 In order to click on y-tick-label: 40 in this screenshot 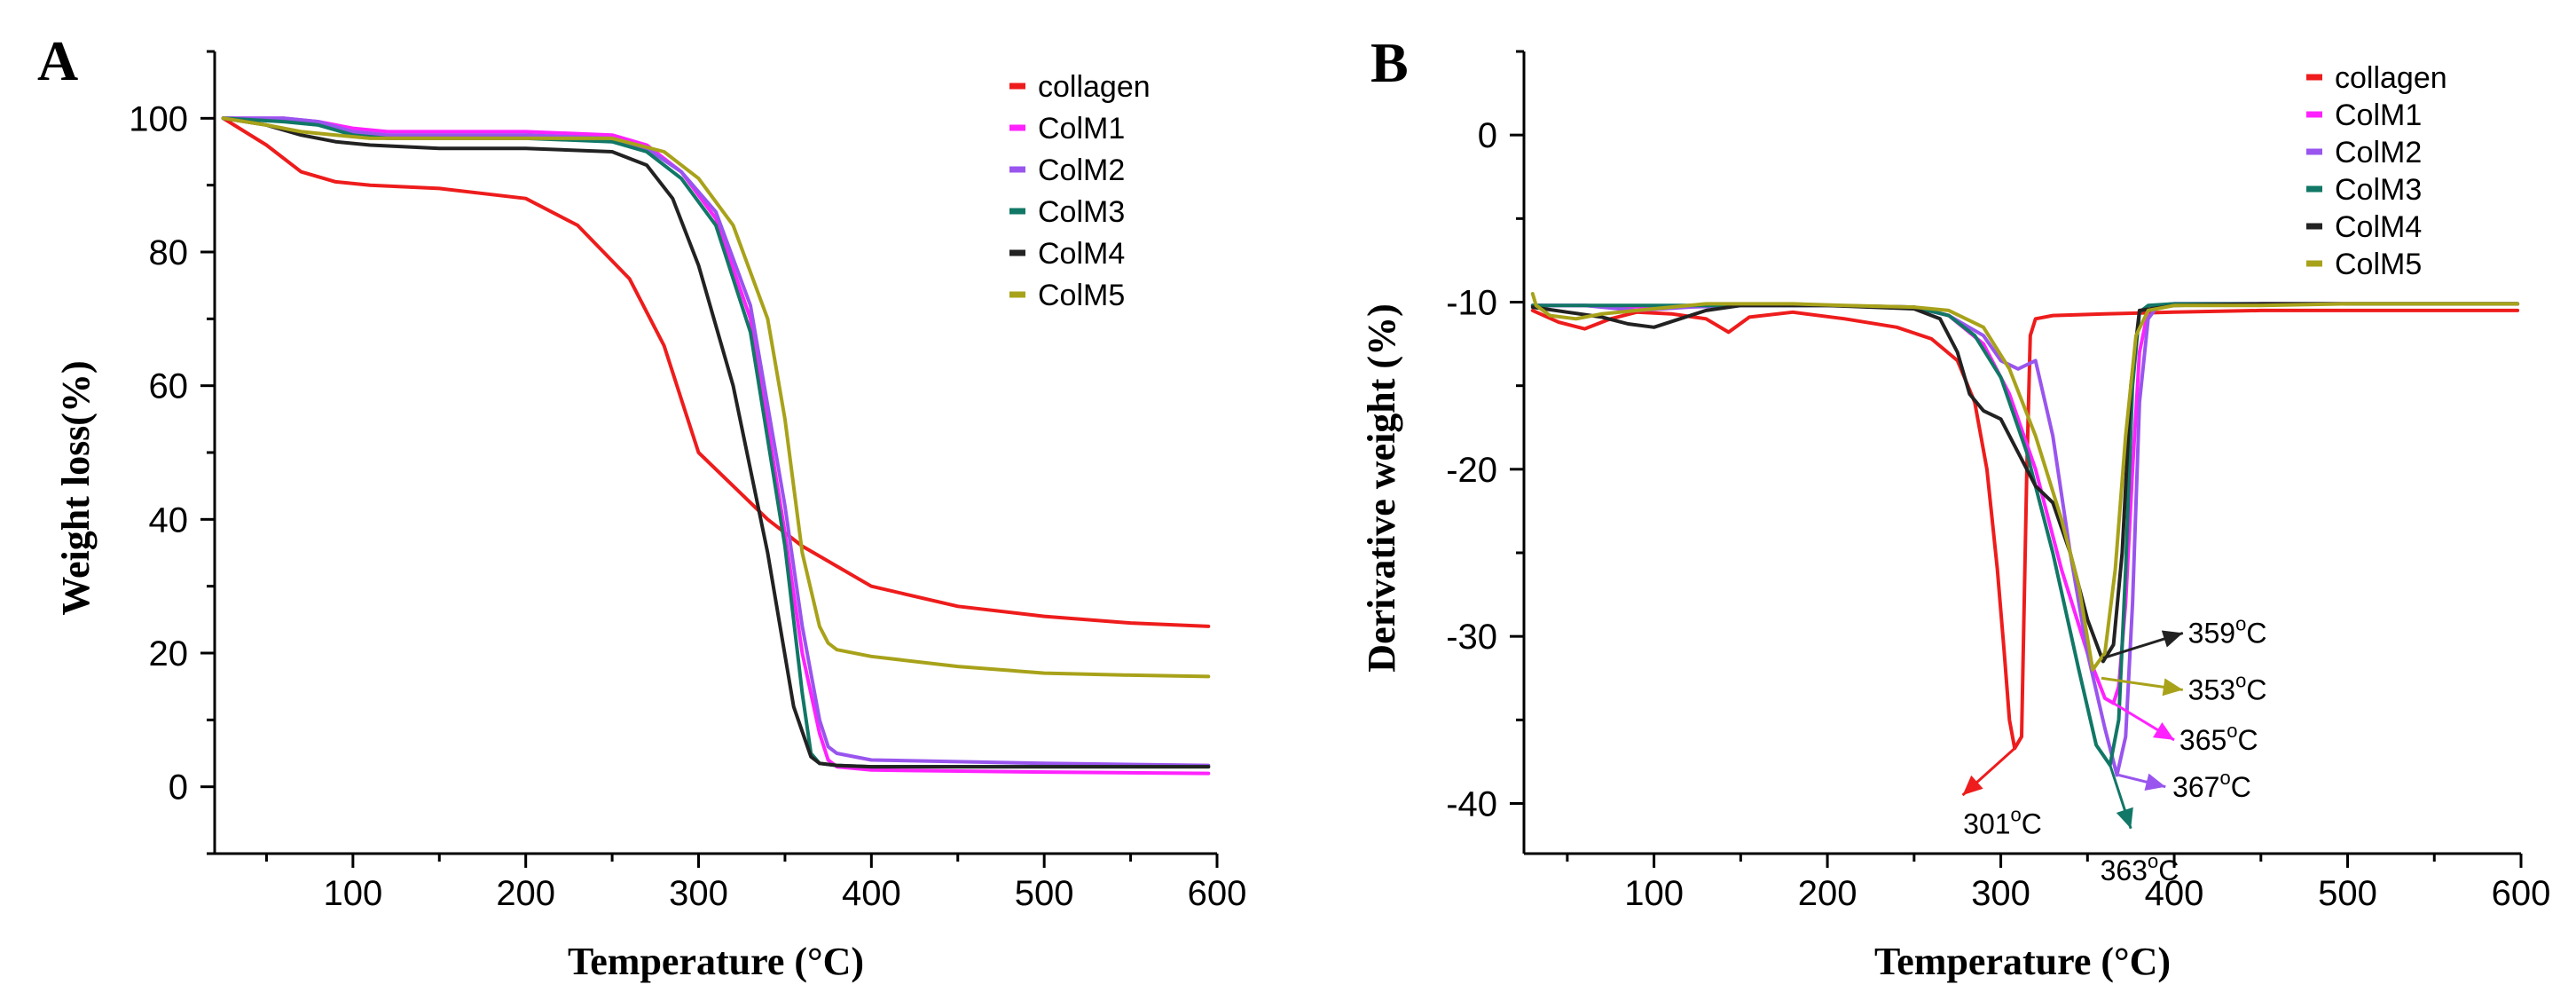, I will do `click(169, 519)`.